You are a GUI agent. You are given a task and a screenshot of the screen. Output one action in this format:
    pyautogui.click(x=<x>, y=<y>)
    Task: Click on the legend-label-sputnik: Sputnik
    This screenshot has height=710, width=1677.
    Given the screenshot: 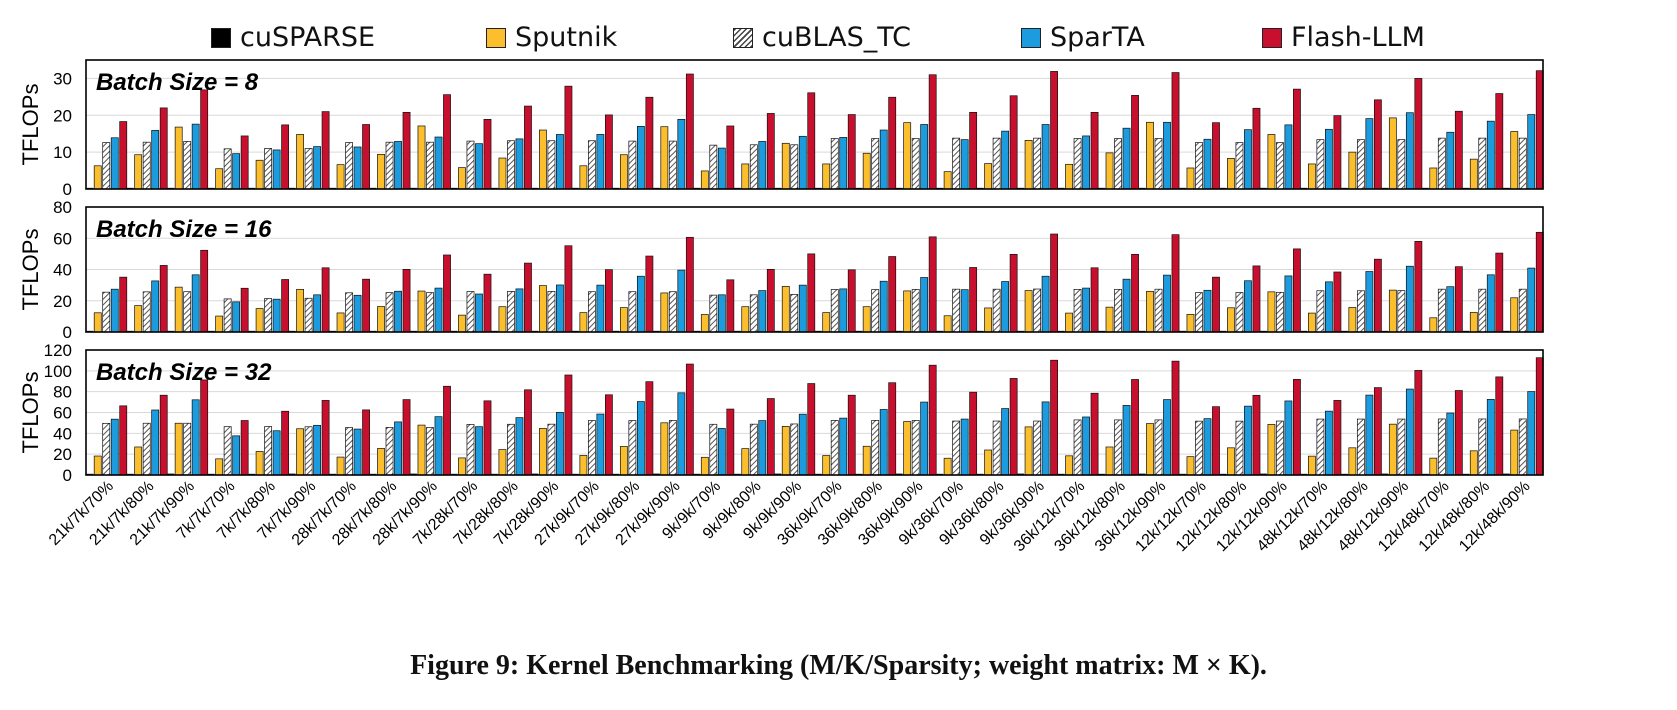 What is the action you would take?
    pyautogui.click(x=566, y=37)
    